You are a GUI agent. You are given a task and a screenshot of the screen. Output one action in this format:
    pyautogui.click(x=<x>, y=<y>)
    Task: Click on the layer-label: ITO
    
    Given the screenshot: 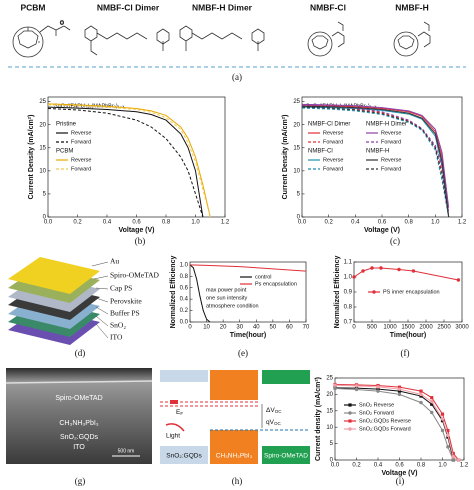 What is the action you would take?
    pyautogui.click(x=116, y=337)
    